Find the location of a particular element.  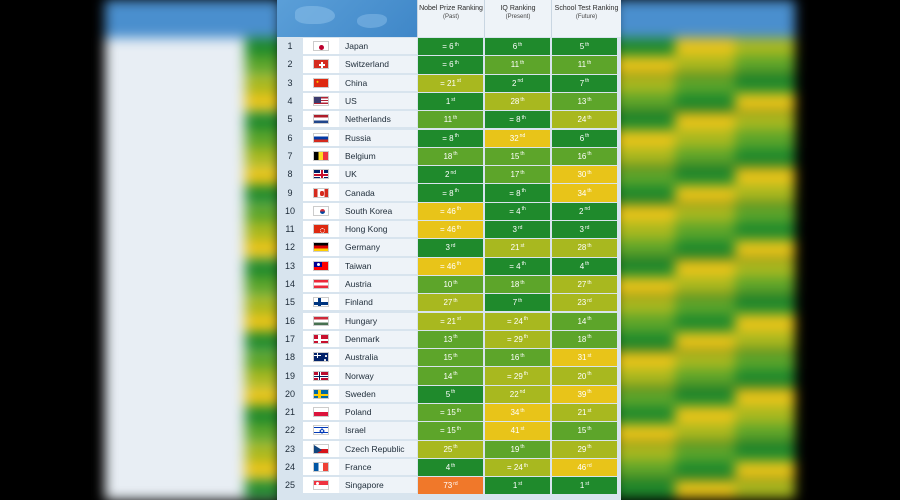

rank-value: 16 is located at coordinates (582, 156).